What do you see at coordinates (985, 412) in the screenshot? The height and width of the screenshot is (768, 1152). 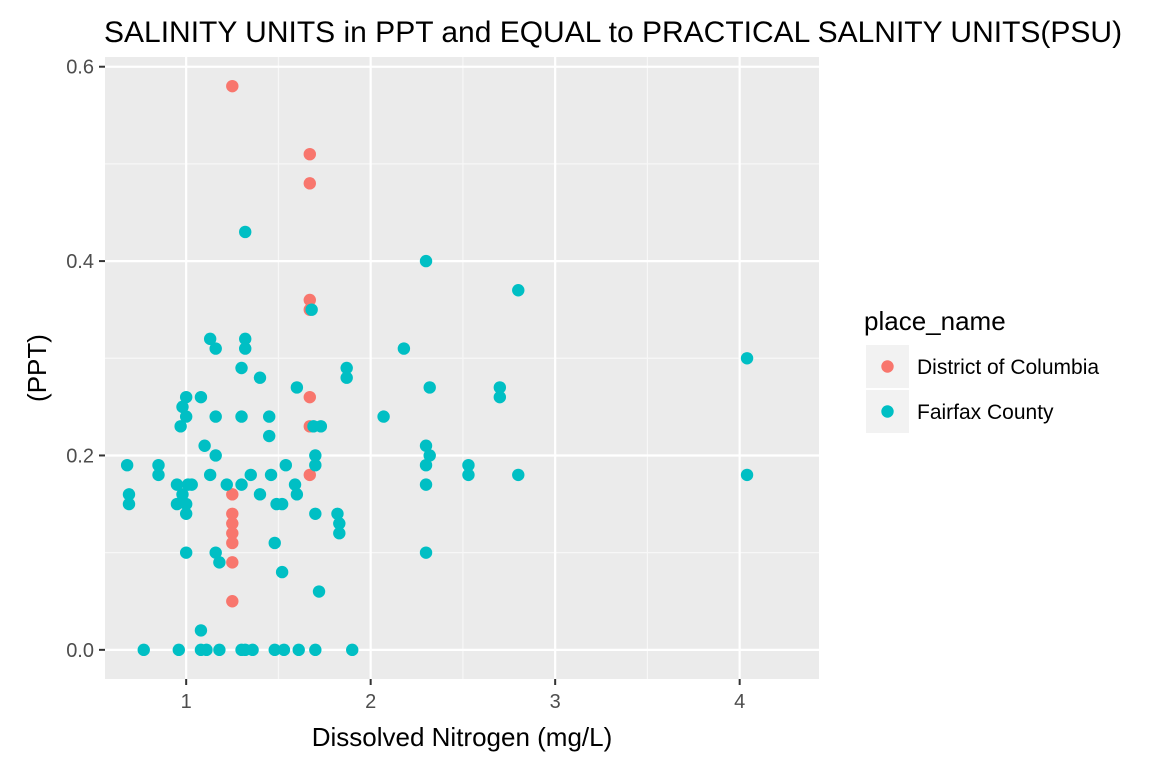 I see `legend-label: Fairfax County` at bounding box center [985, 412].